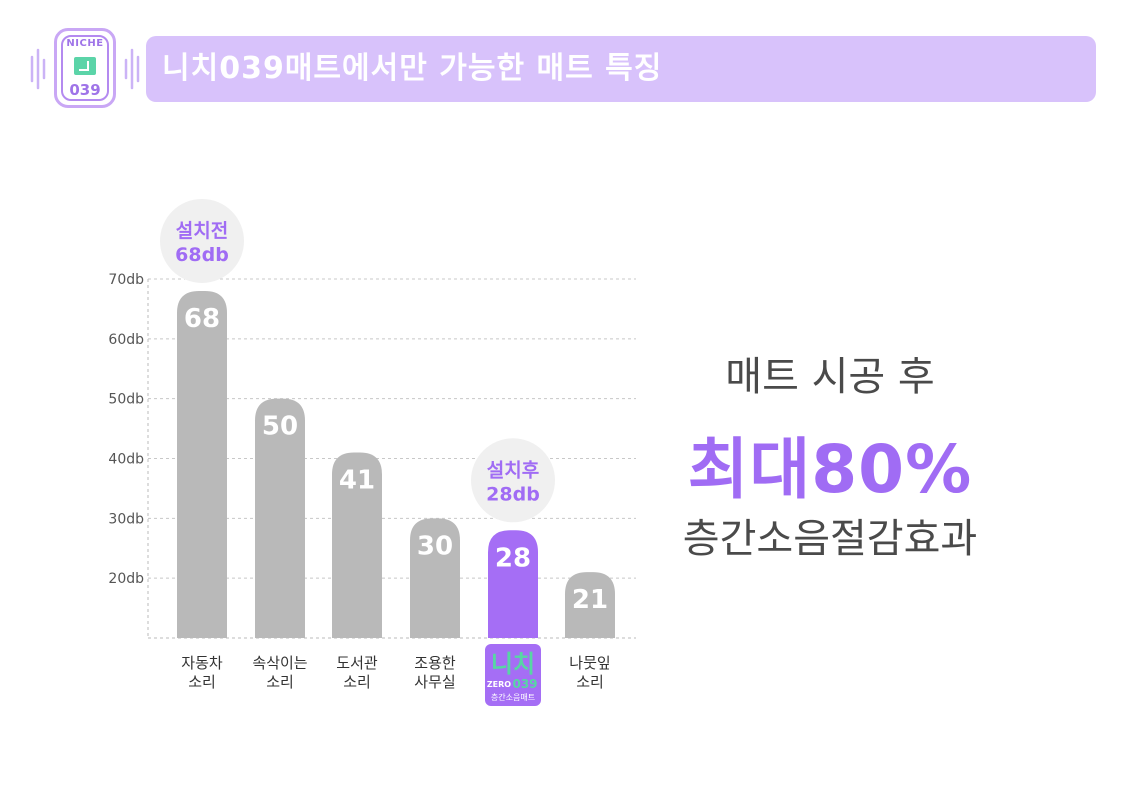 Image resolution: width=1123 pixels, height=794 pixels. I want to click on summary-highlight: 최대80%, so click(830, 469).